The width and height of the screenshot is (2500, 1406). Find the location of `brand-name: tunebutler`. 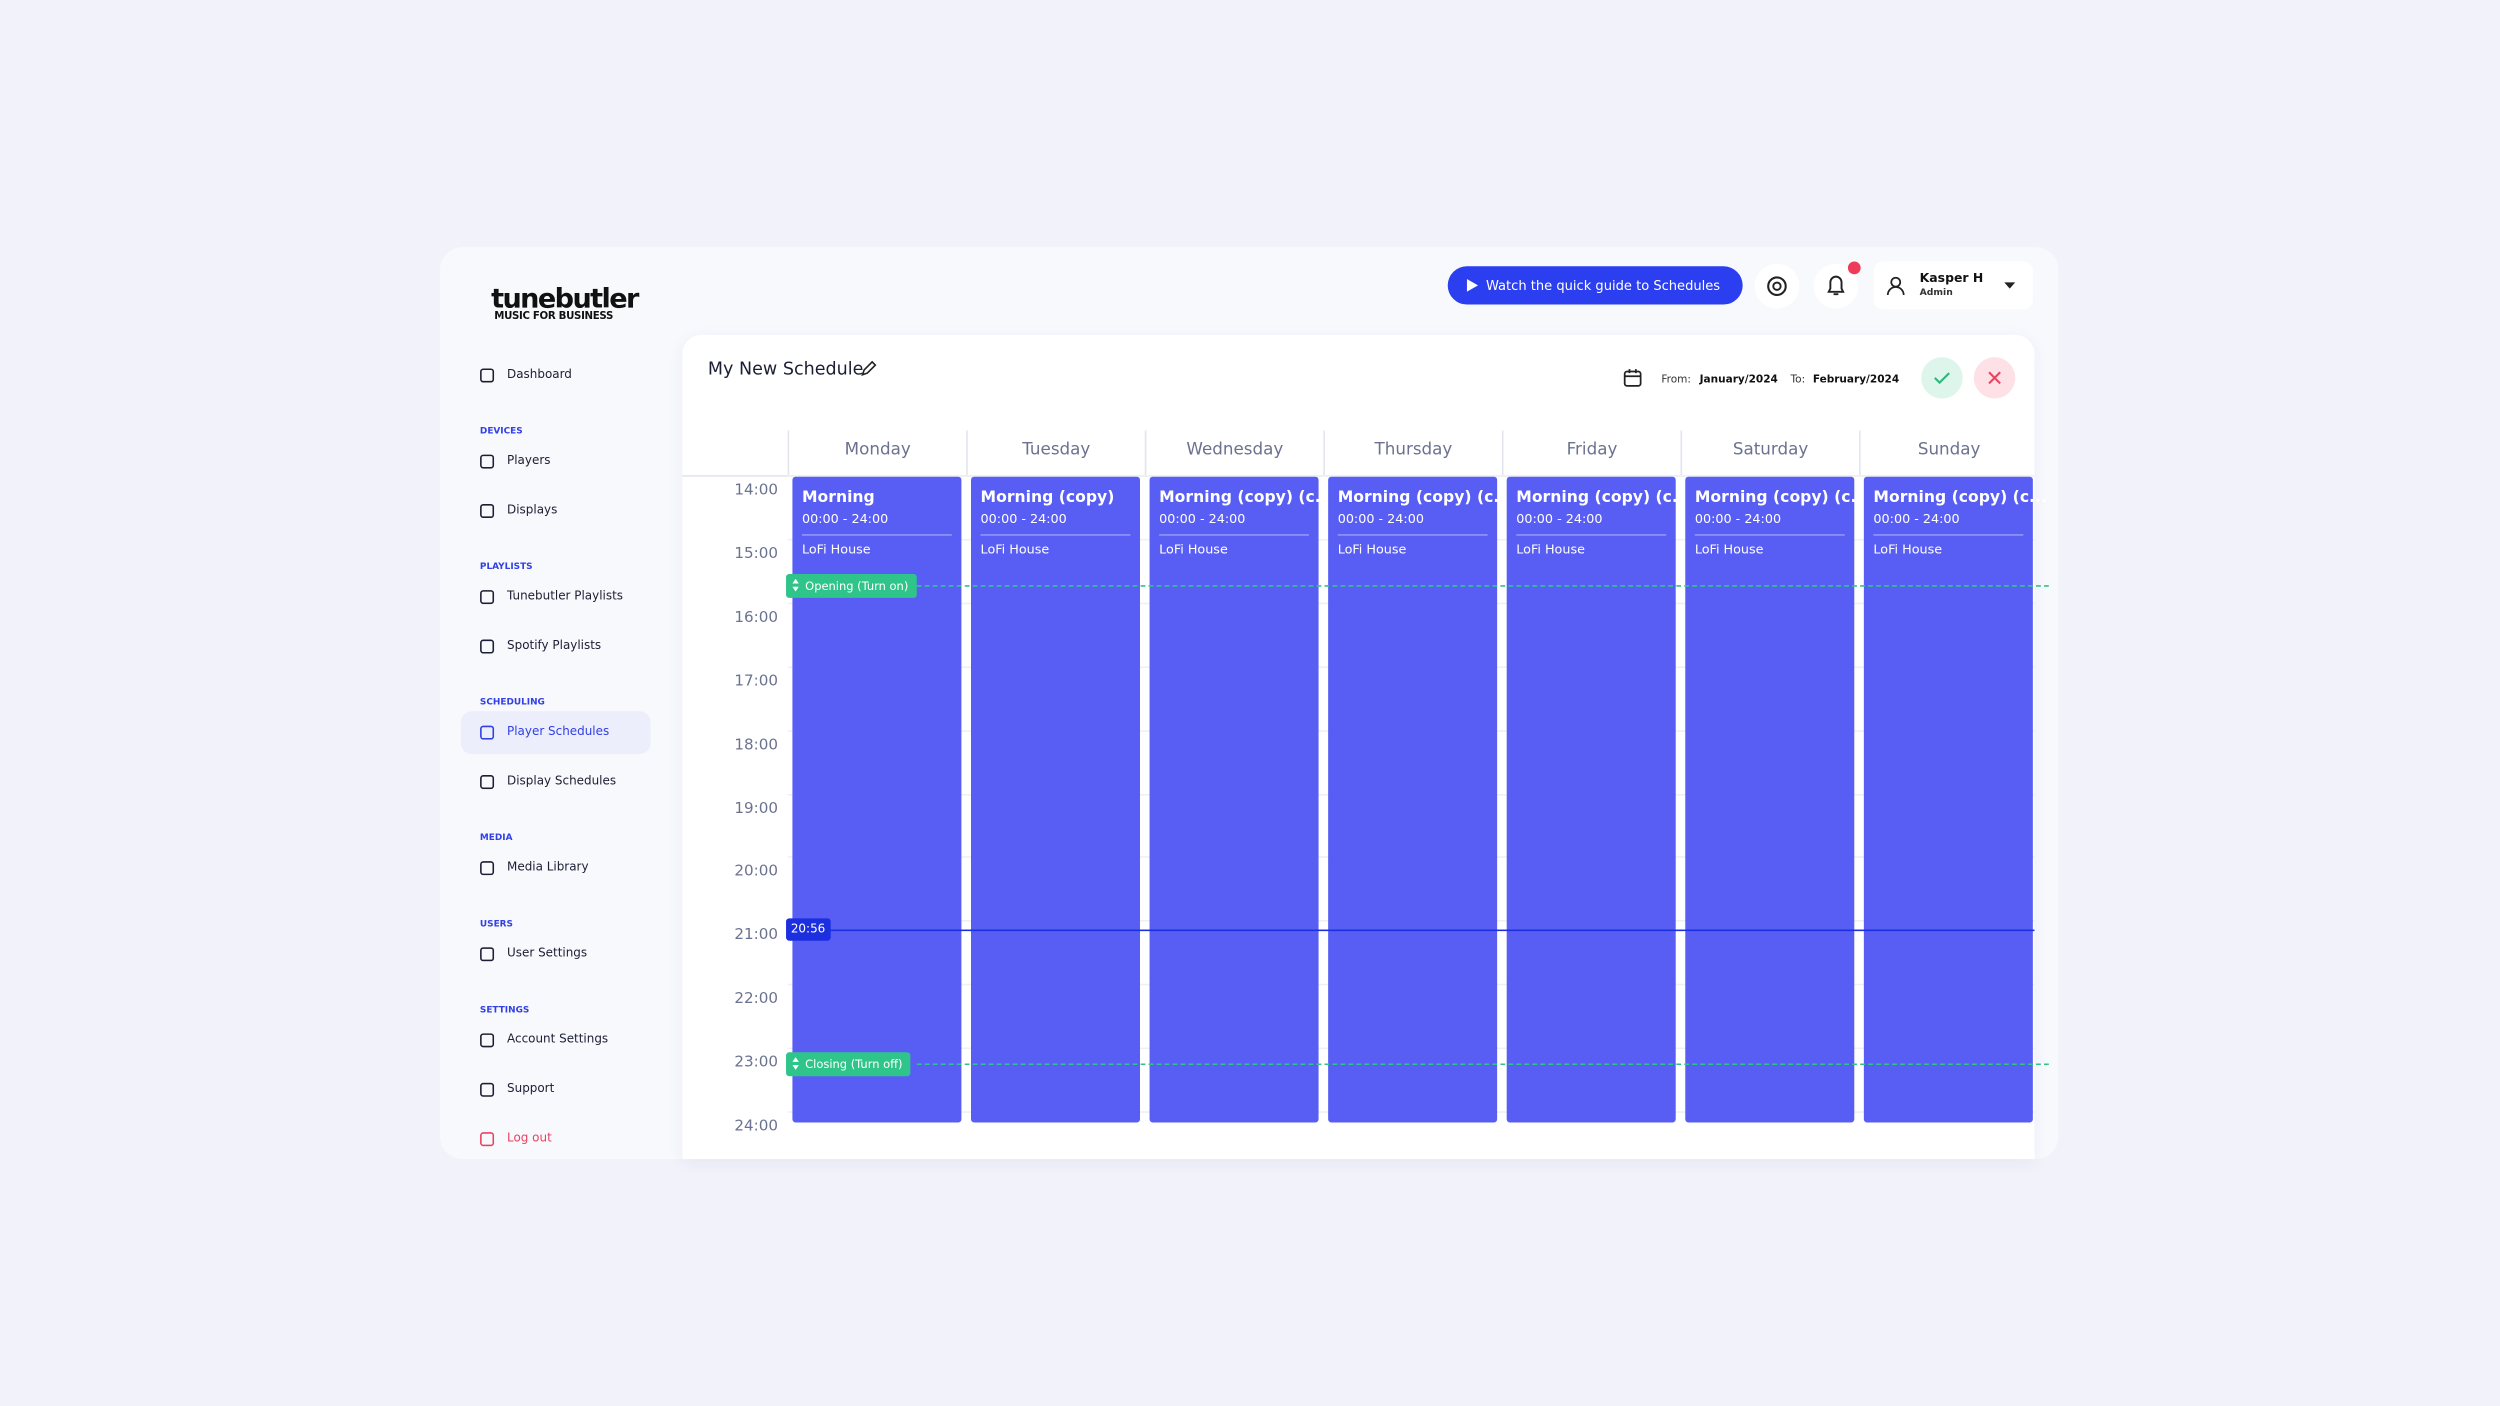

brand-name: tunebutler is located at coordinates (565, 299).